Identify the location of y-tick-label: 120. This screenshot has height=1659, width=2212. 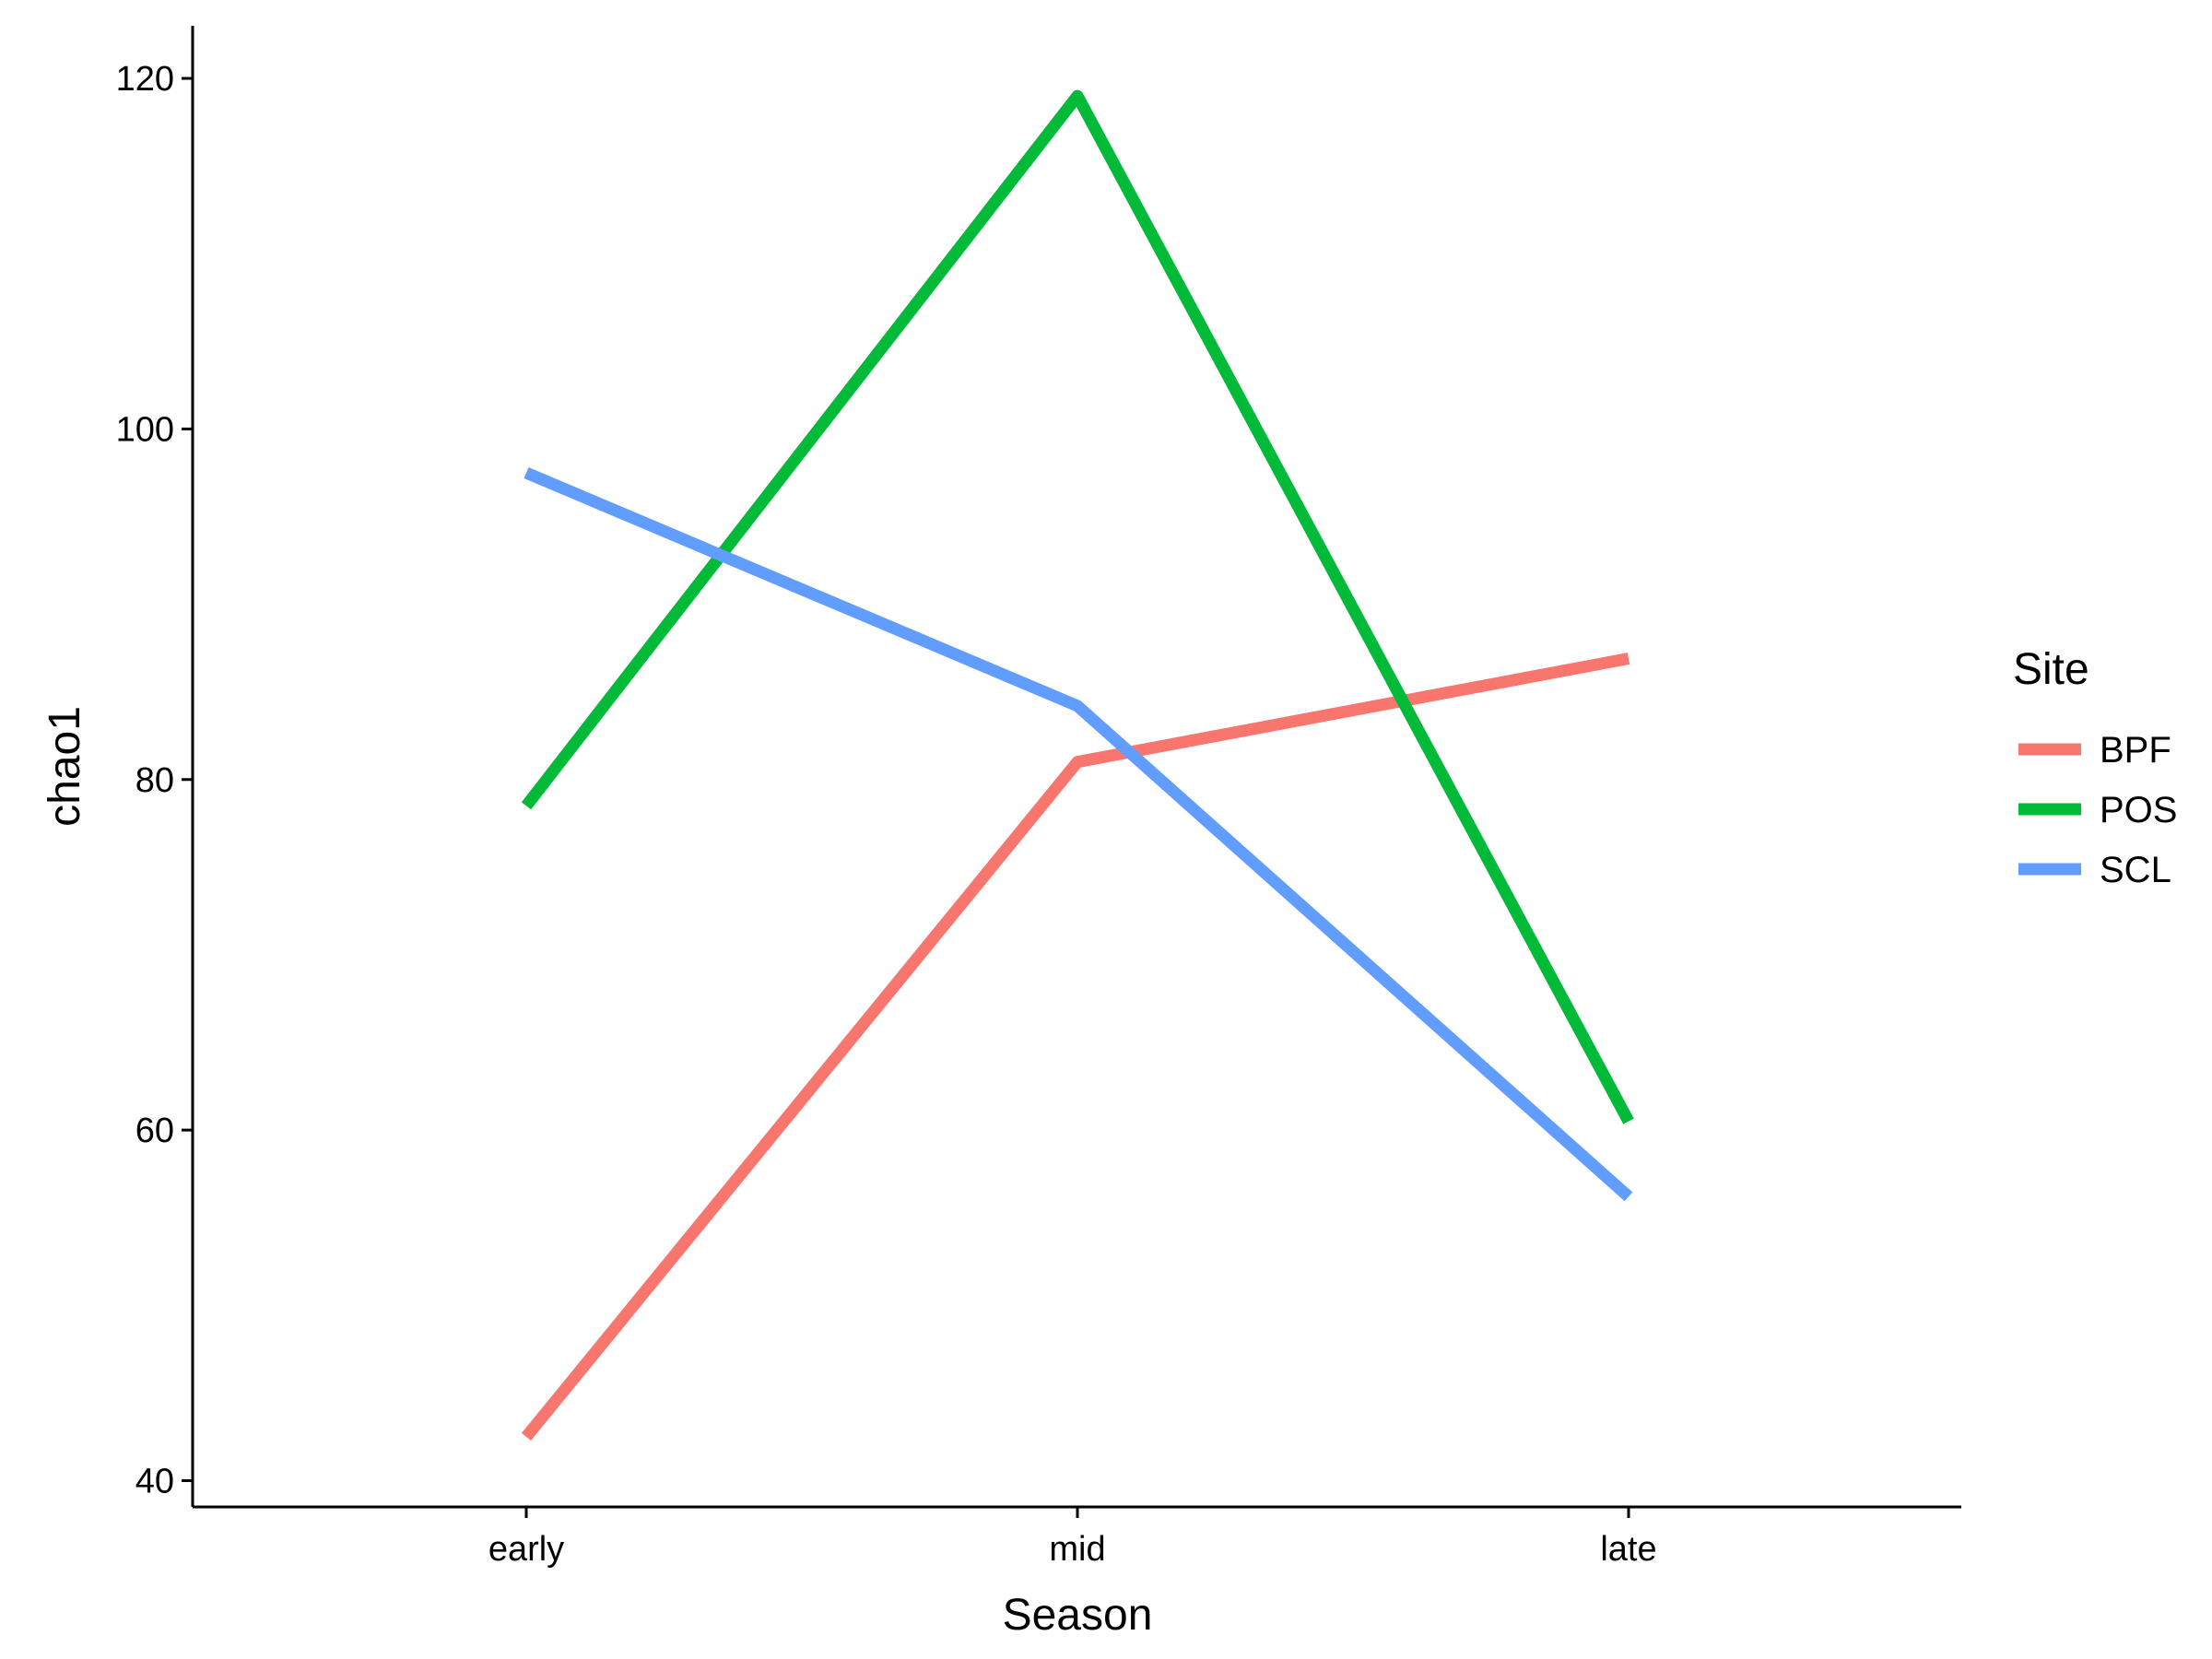
(145, 79).